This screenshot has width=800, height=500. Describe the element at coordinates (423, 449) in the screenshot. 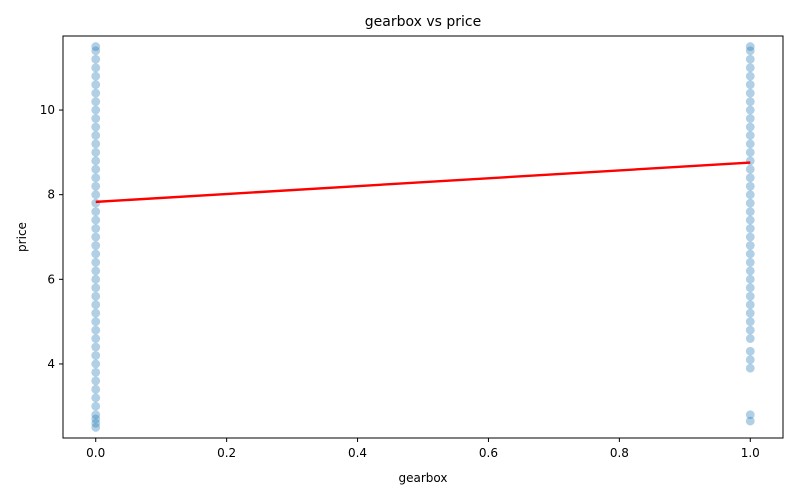

I see `x-axis-ticks: 0.0 0.2 0.4 0.6 0.8 1.0` at that location.